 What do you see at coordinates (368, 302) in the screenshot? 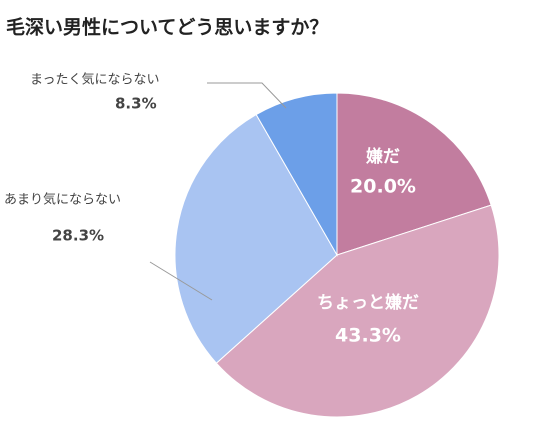
I see `slice-label: ちょっと嫌だ` at bounding box center [368, 302].